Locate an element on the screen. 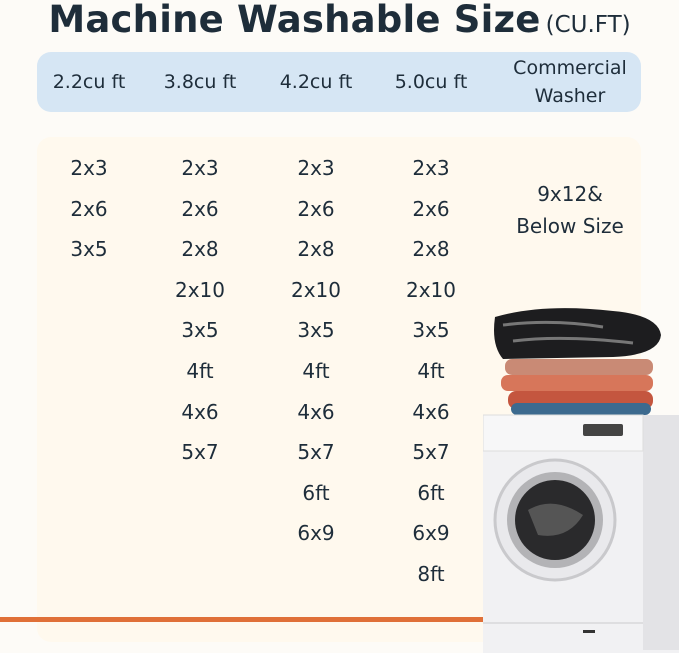  header-2-2: 2.2cu ft is located at coordinates (89, 82).